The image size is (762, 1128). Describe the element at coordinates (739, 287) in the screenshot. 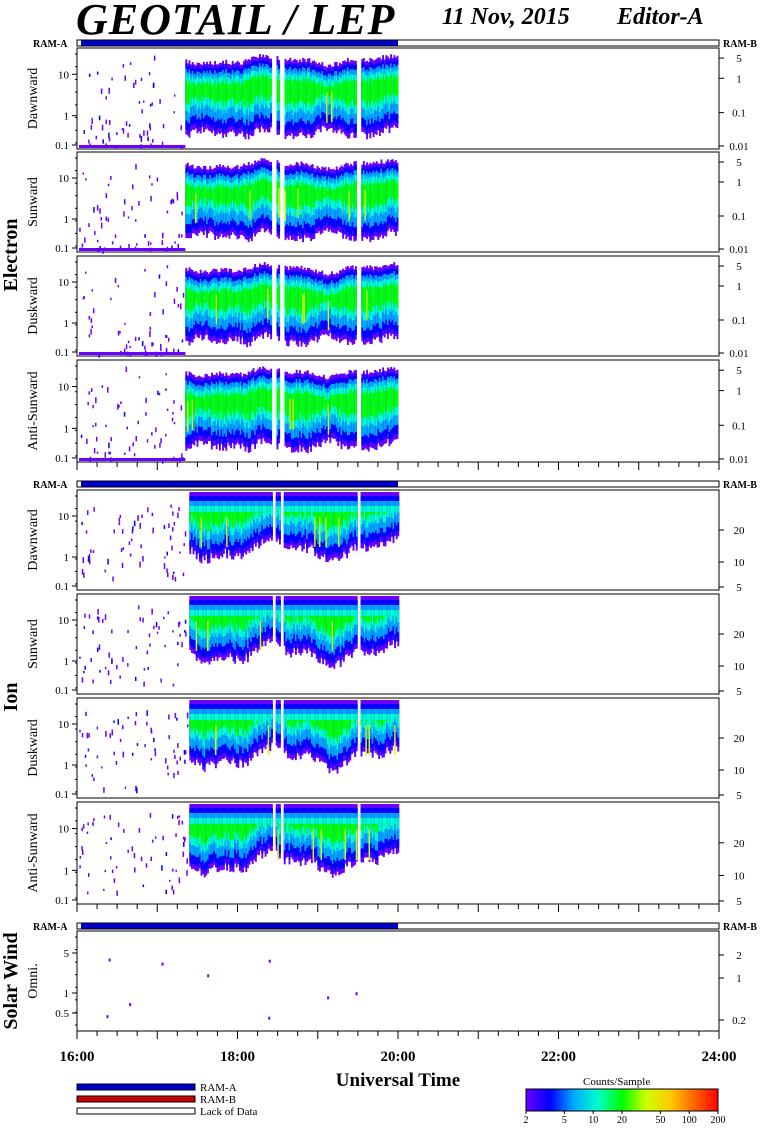

I see `y-right-tick-label: 1` at that location.